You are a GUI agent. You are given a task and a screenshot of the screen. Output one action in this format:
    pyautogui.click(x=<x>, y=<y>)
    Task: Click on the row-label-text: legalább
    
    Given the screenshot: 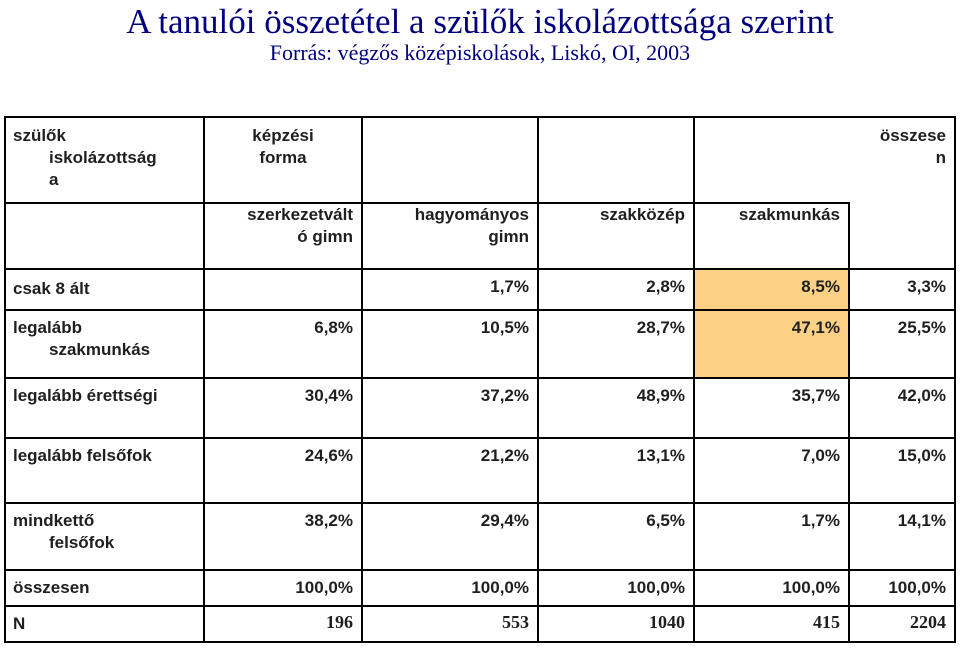 What is the action you would take?
    pyautogui.click(x=47, y=327)
    